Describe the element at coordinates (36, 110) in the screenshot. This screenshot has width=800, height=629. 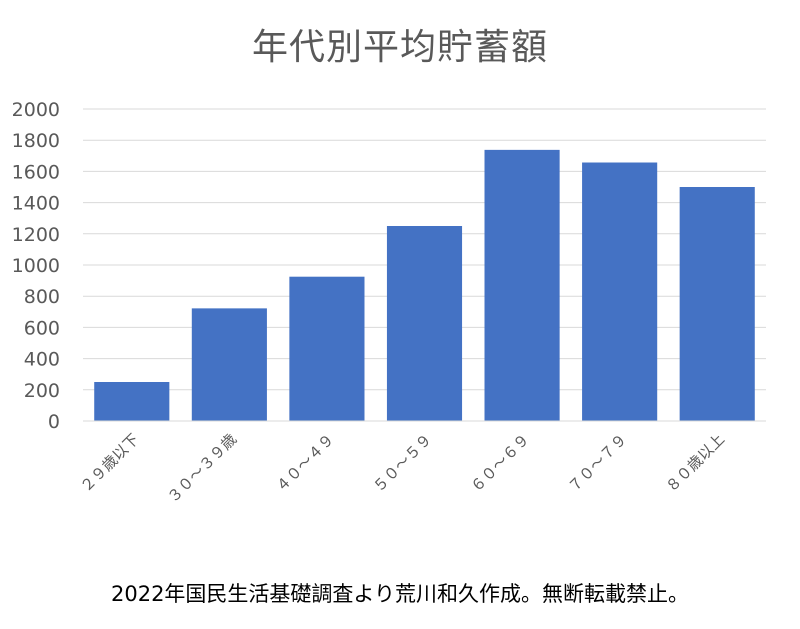
I see `y-tick-label: 2000` at that location.